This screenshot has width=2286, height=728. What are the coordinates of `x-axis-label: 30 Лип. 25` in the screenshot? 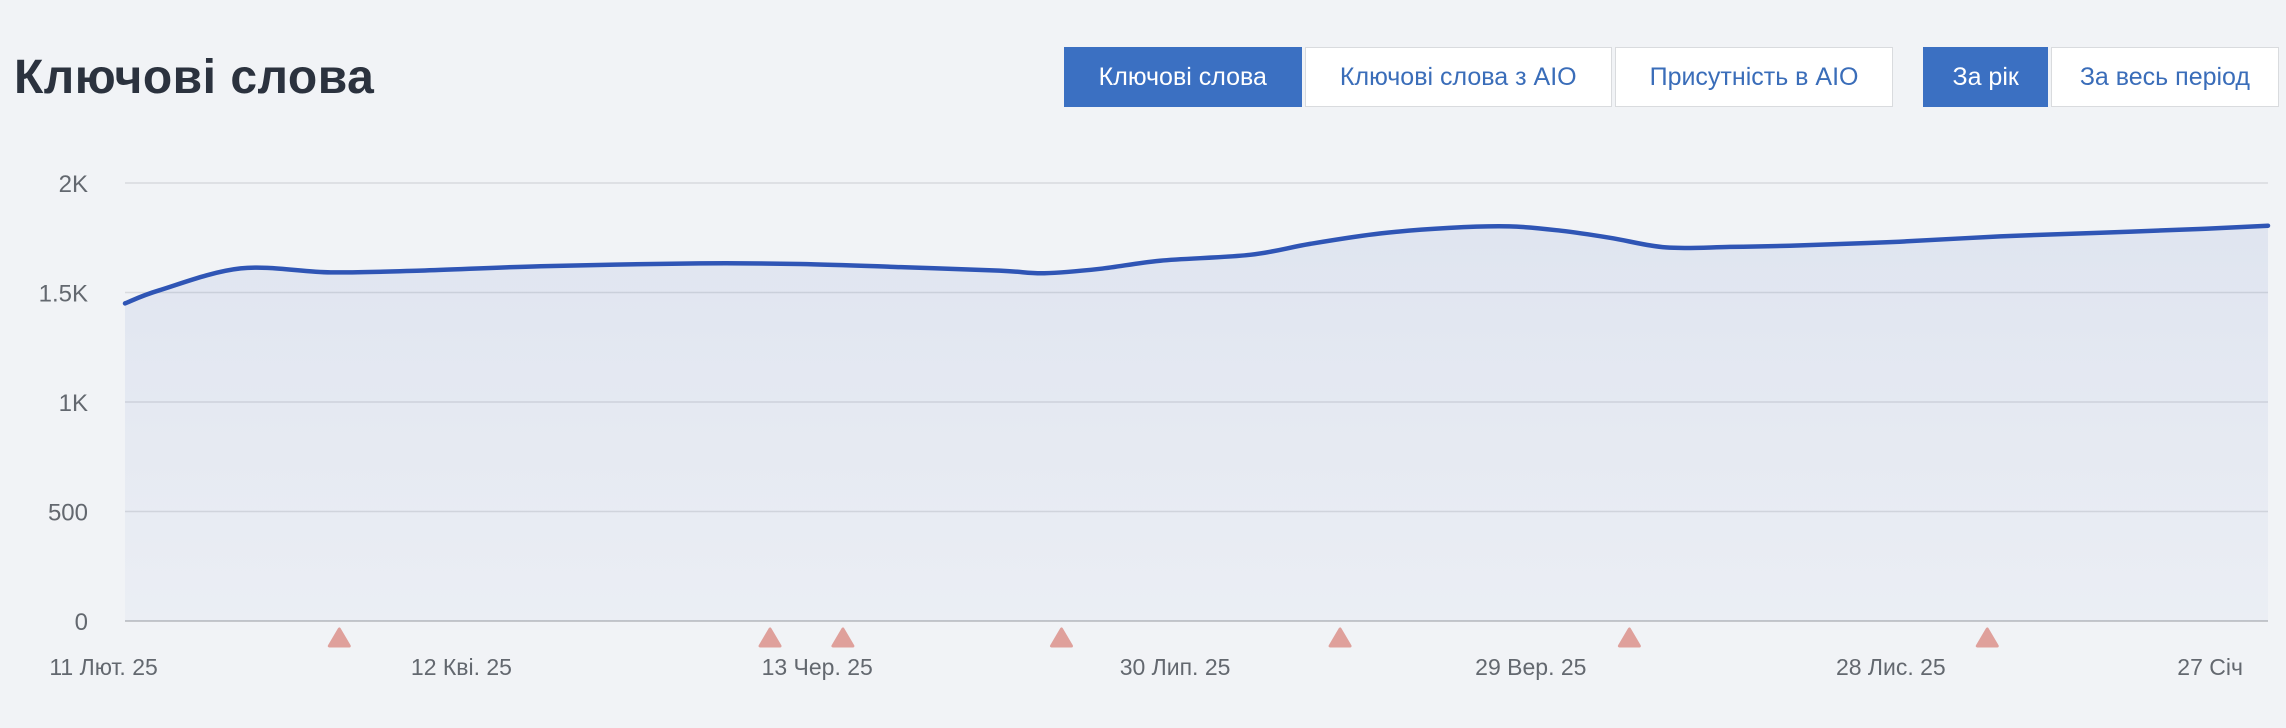 It's located at (1175, 667).